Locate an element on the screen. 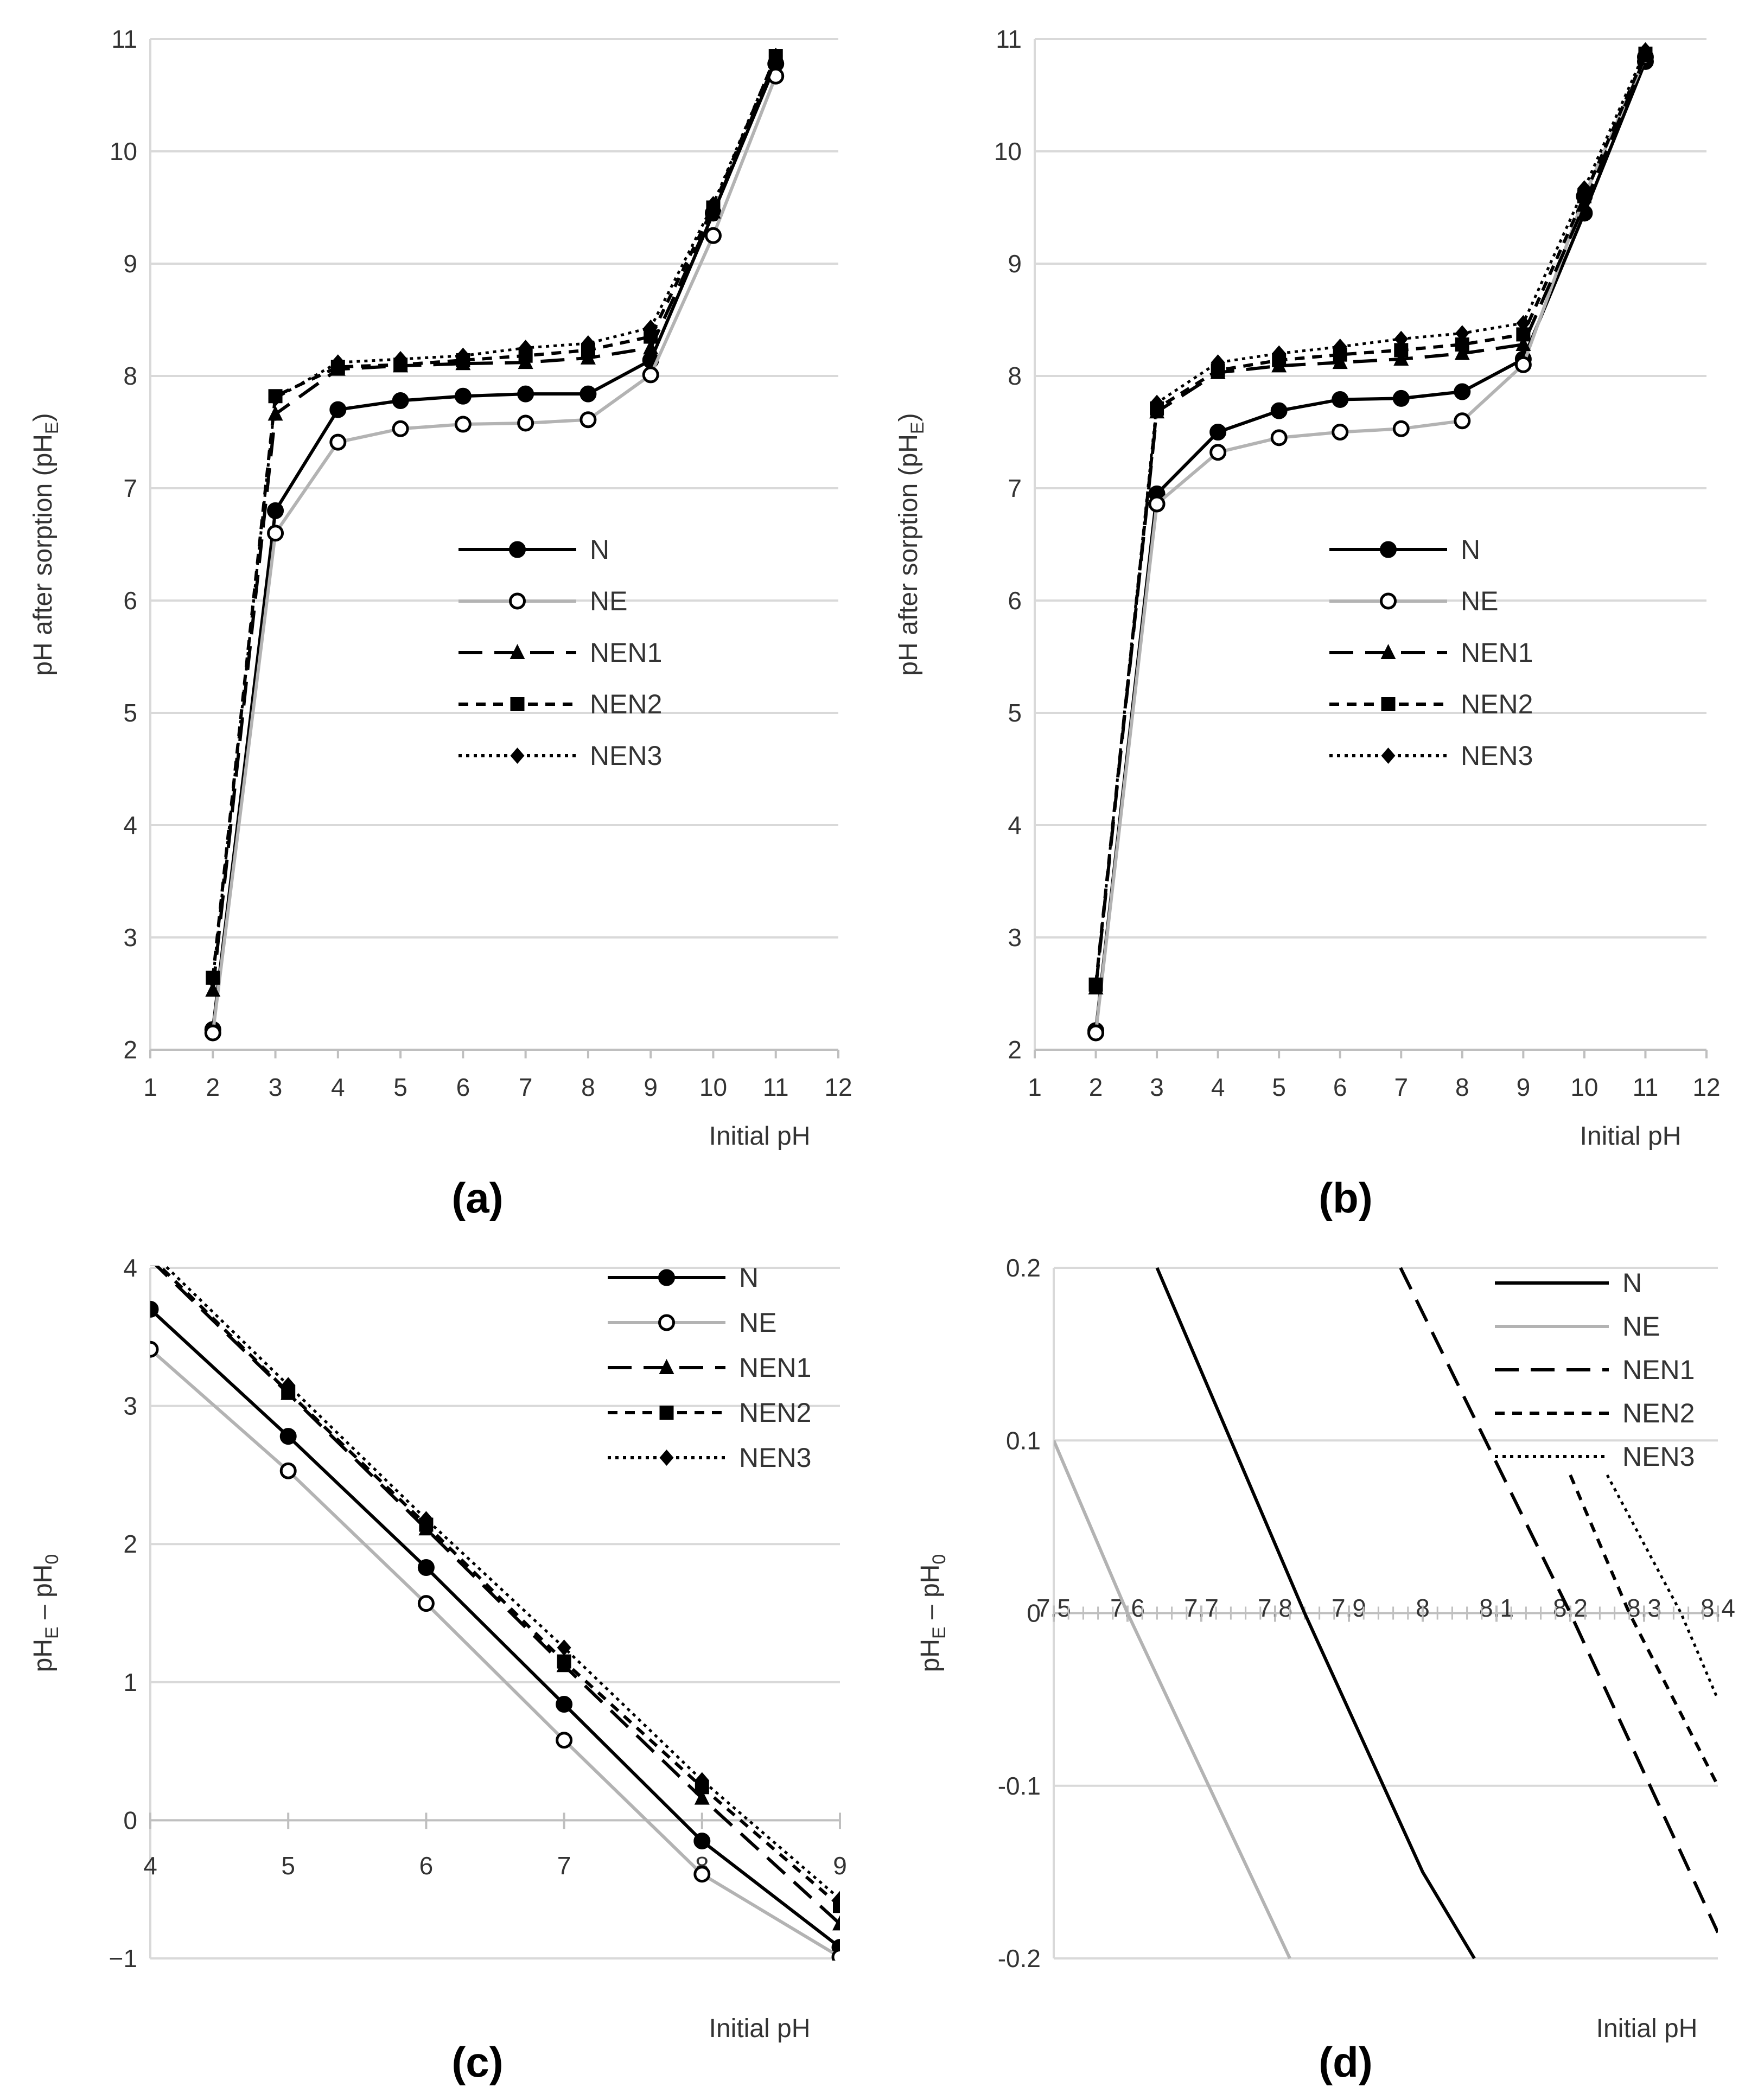 The image size is (1764, 2100). x-tick-label: 9 is located at coordinates (840, 1866).